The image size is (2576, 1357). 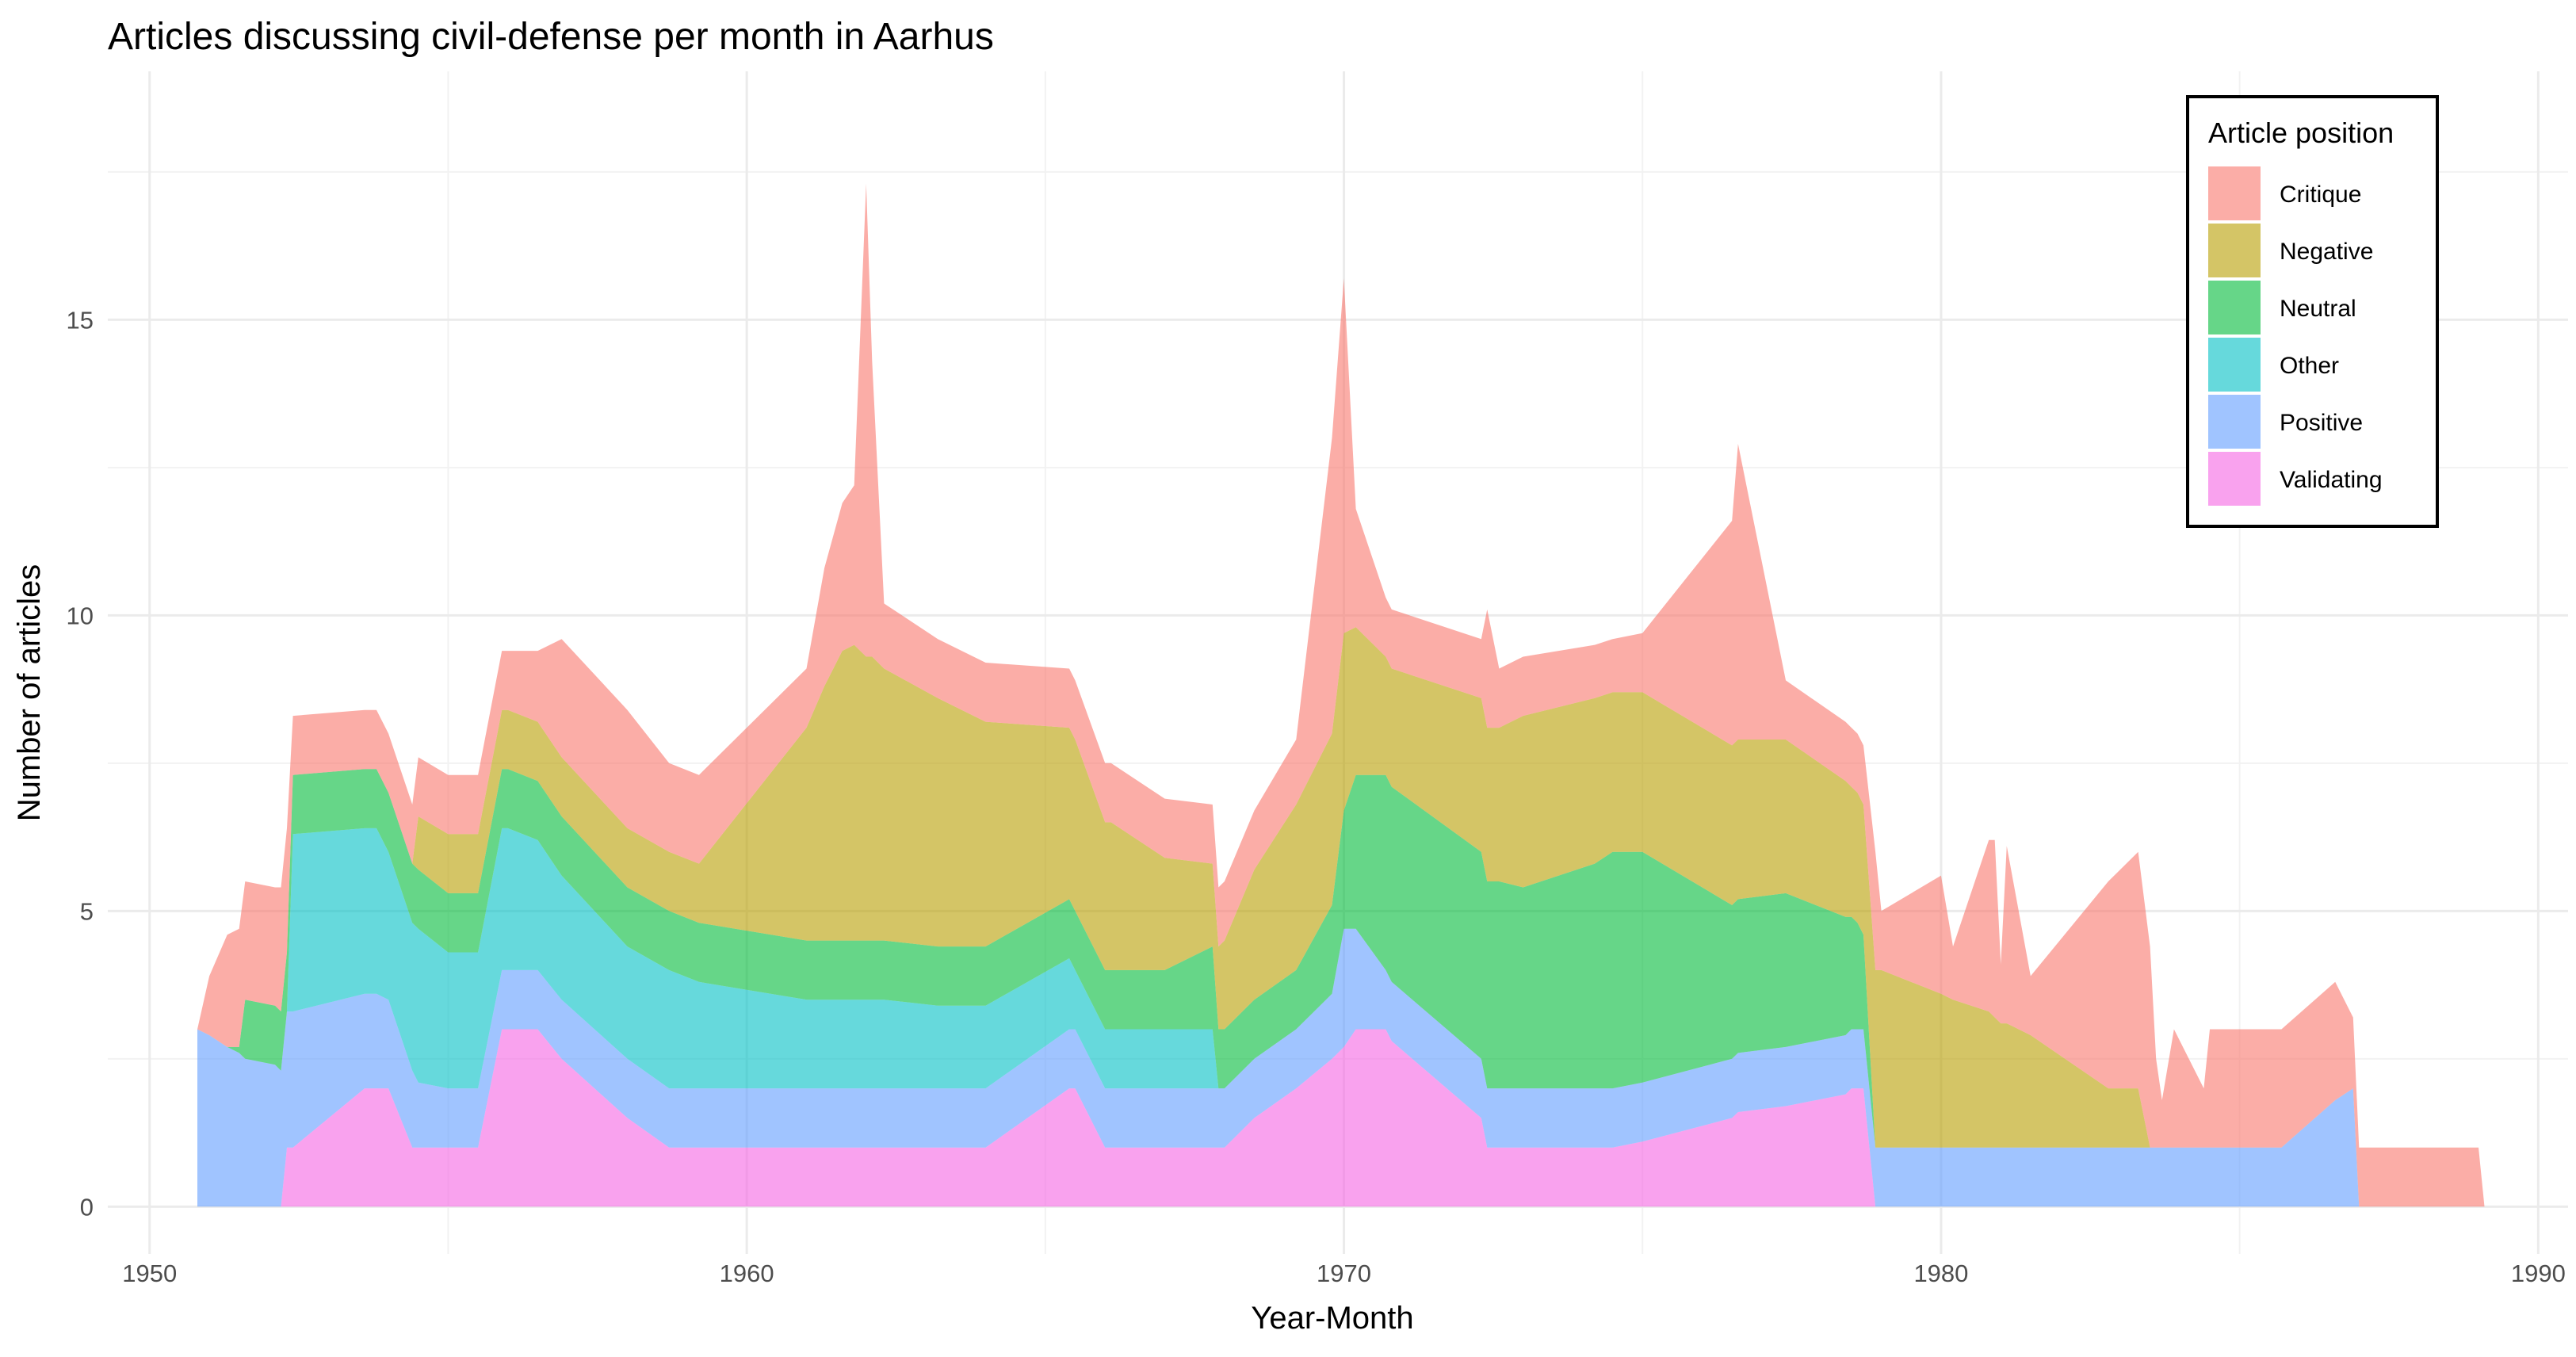 What do you see at coordinates (1940, 1274) in the screenshot?
I see `x-tick-label: 1980` at bounding box center [1940, 1274].